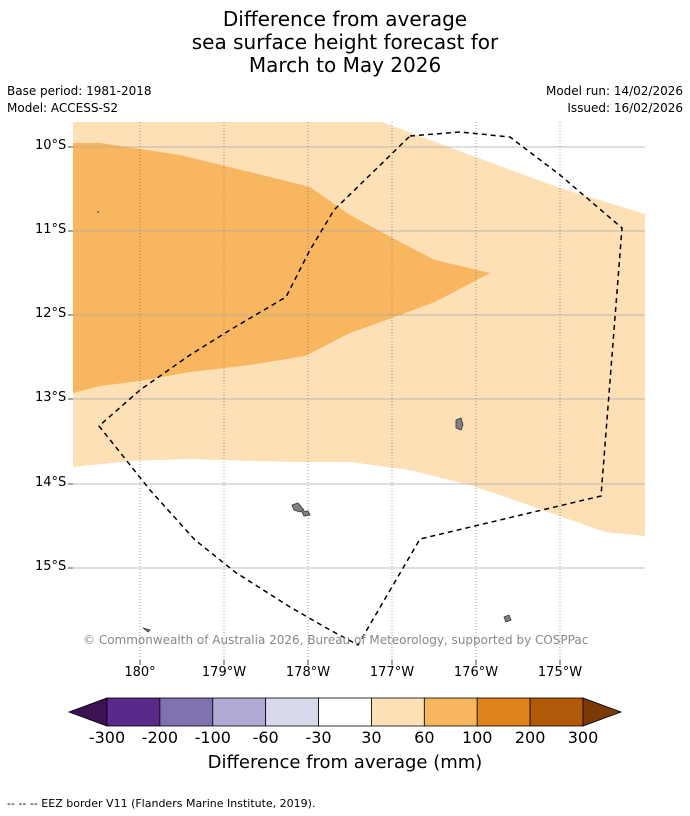  What do you see at coordinates (87, 712) in the screenshot?
I see `colorbar-extend-low` at bounding box center [87, 712].